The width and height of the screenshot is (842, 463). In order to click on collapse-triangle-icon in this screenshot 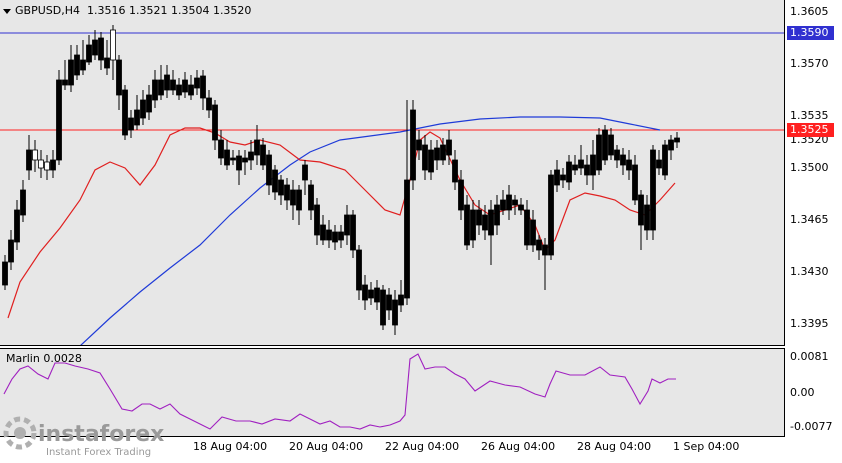, I will do `click(7, 11)`.